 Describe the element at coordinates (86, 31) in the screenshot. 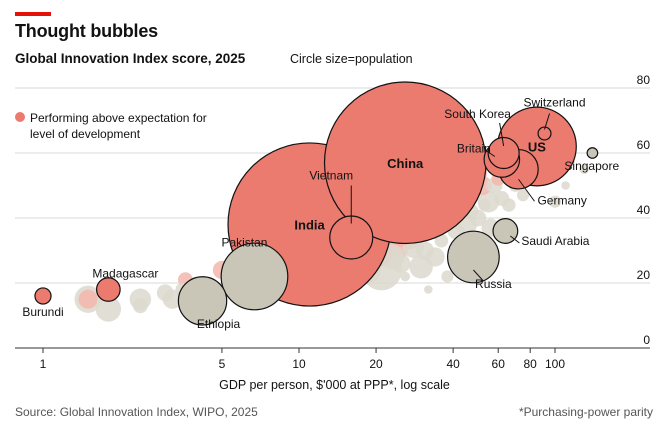

I see `chart-title: Thought bubbles` at that location.